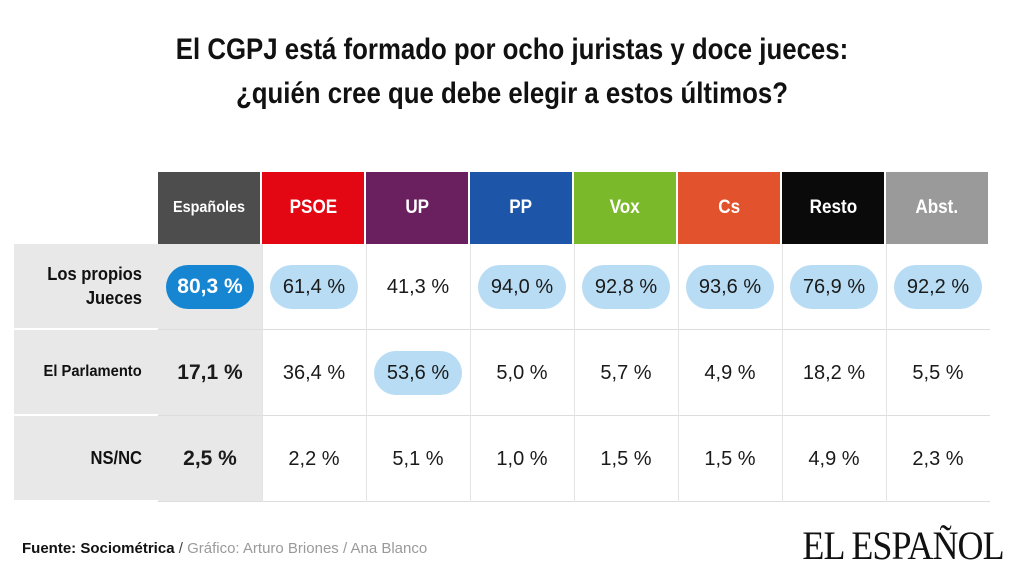  I want to click on value-cell: 1,0 %, so click(522, 459).